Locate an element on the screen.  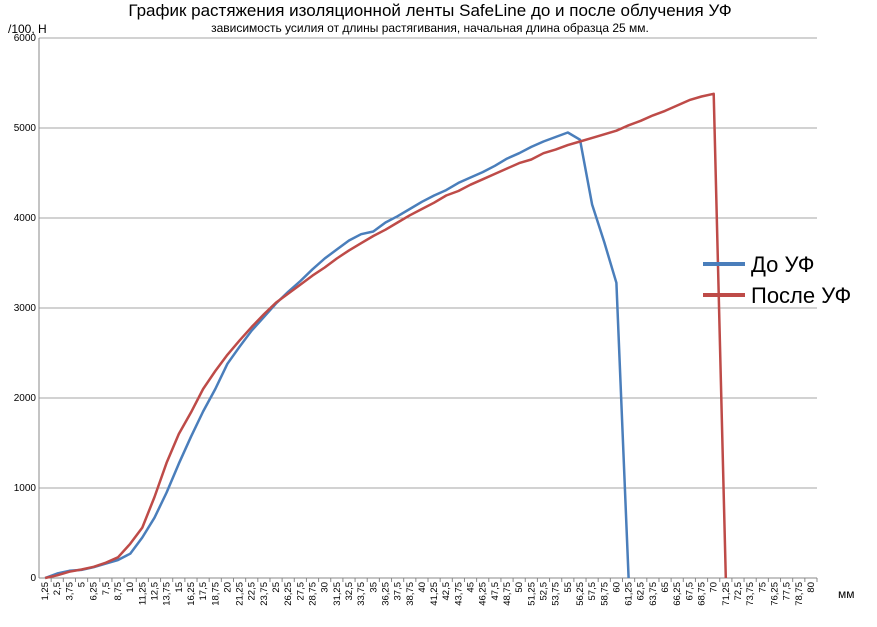
x-tick-label: 26,25 is located at coordinates (288, 594).